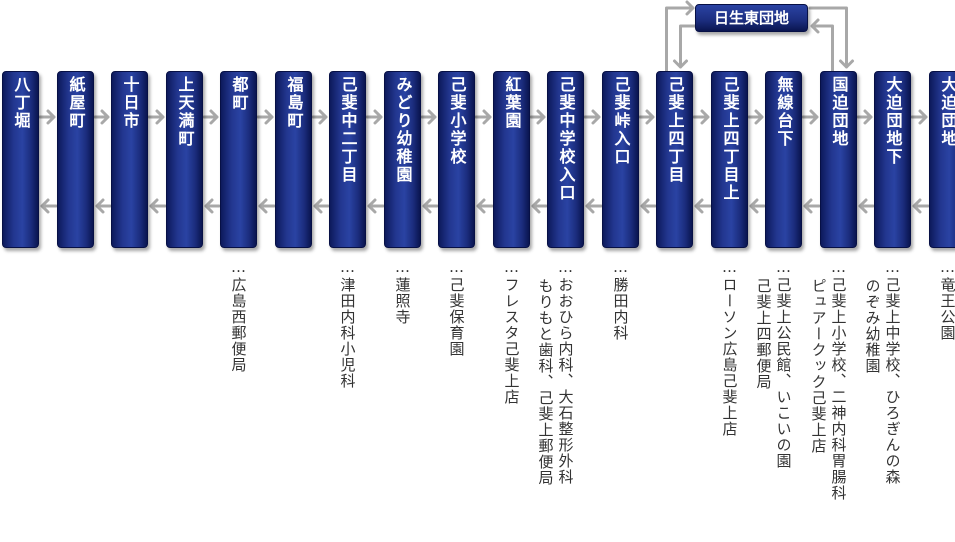  I want to click on stop-18-landmarks: …竜王公園, so click(946, 299).